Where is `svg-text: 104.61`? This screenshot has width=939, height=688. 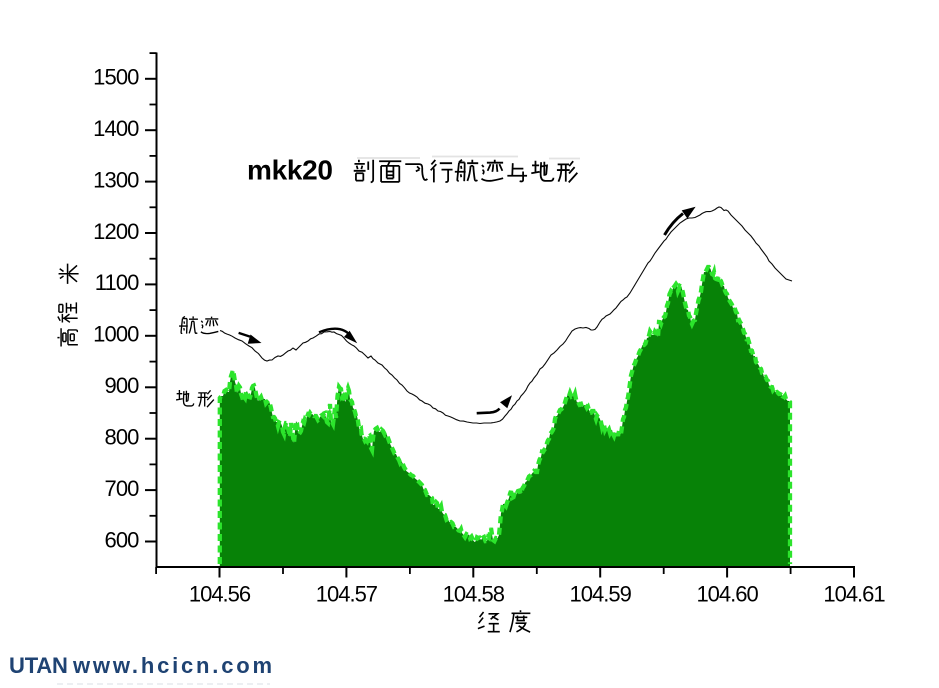 svg-text: 104.61 is located at coordinates (854, 594).